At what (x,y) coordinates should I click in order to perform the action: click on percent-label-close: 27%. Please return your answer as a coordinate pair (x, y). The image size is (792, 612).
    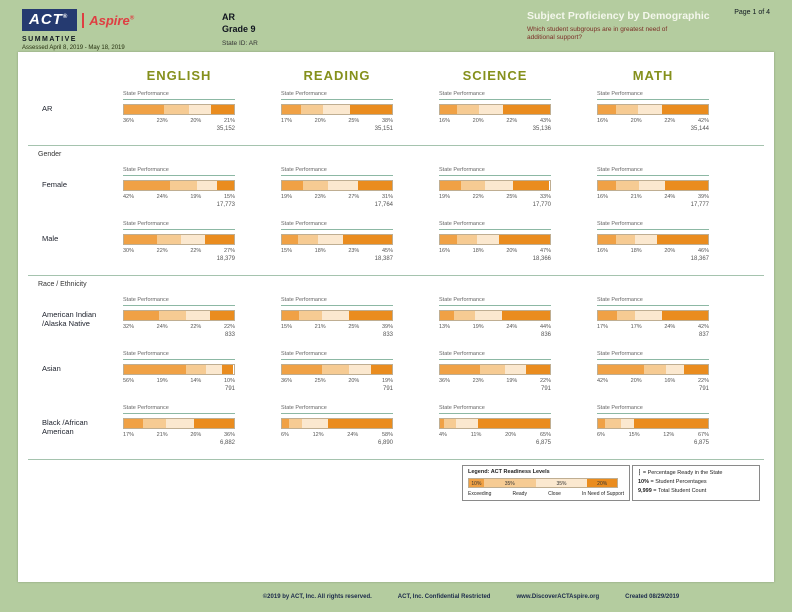
    Looking at the image, I should click on (354, 197).